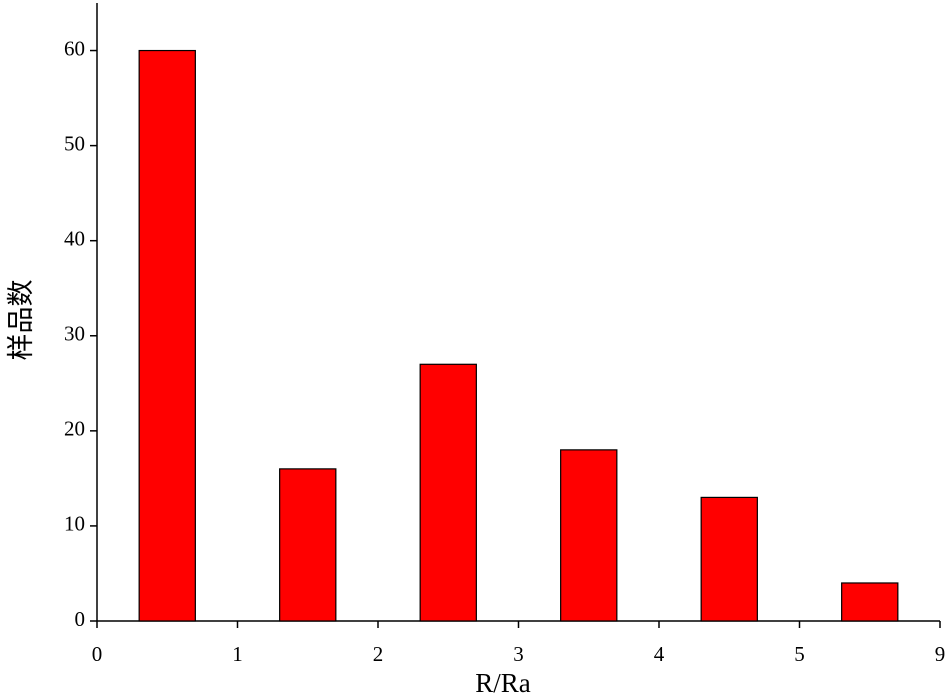 The image size is (945, 698). What do you see at coordinates (940, 654) in the screenshot?
I see `x-tick-label: 9` at bounding box center [940, 654].